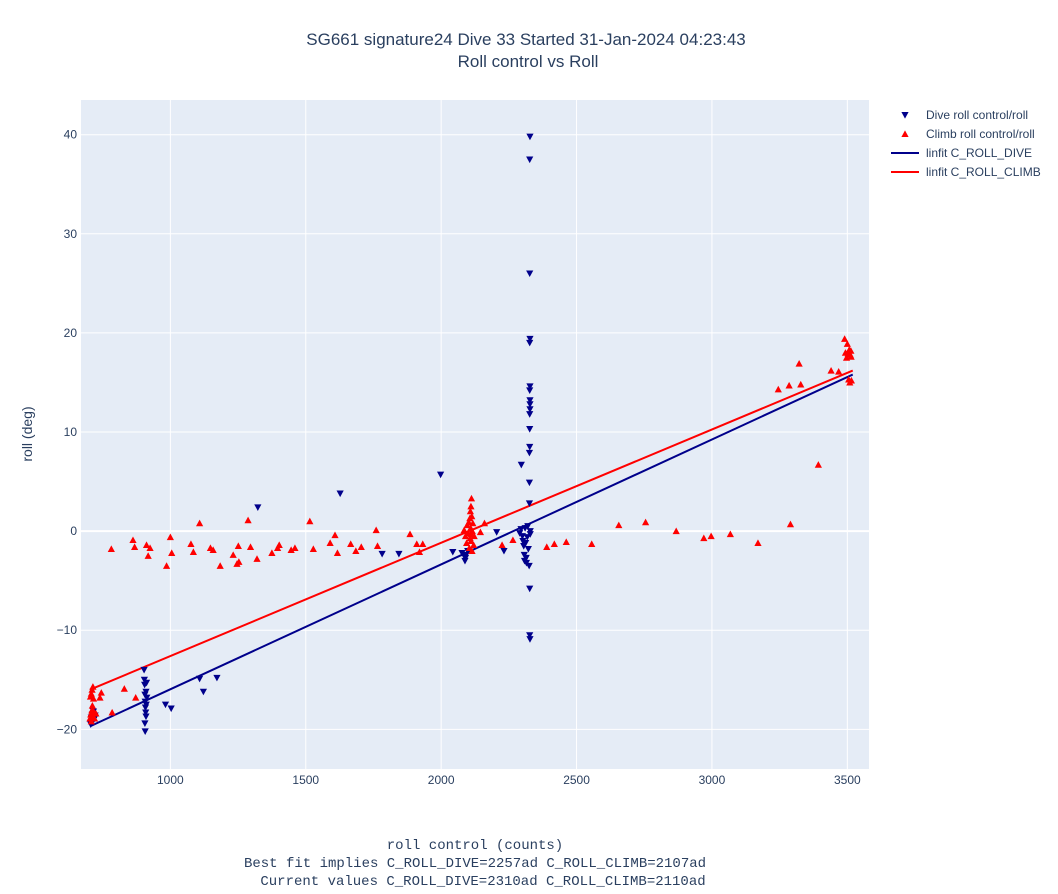 This screenshot has width=1058, height=894. What do you see at coordinates (71, 234) in the screenshot?
I see `y-tick-label: 30` at bounding box center [71, 234].